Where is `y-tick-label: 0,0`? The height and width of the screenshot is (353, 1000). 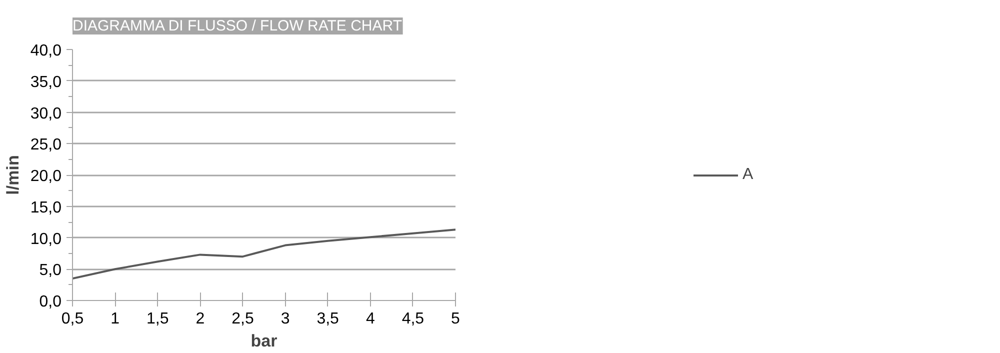 y-tick-label: 0,0 is located at coordinates (50, 302).